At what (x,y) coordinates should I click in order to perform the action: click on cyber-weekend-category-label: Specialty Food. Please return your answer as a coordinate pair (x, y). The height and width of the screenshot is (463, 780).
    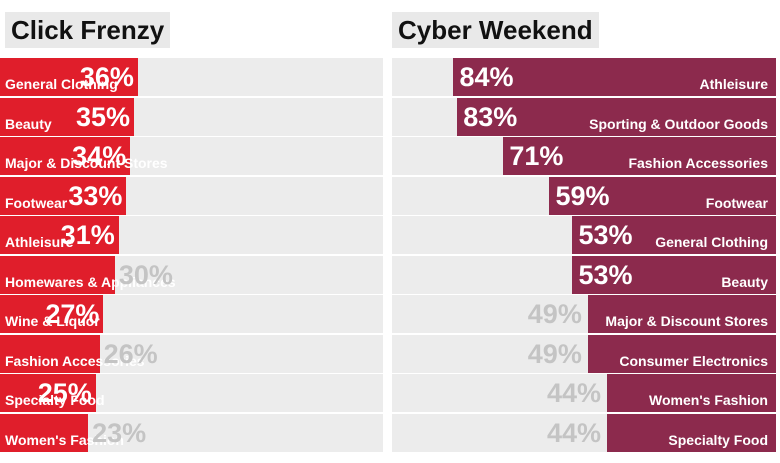
    Looking at the image, I should click on (718, 439).